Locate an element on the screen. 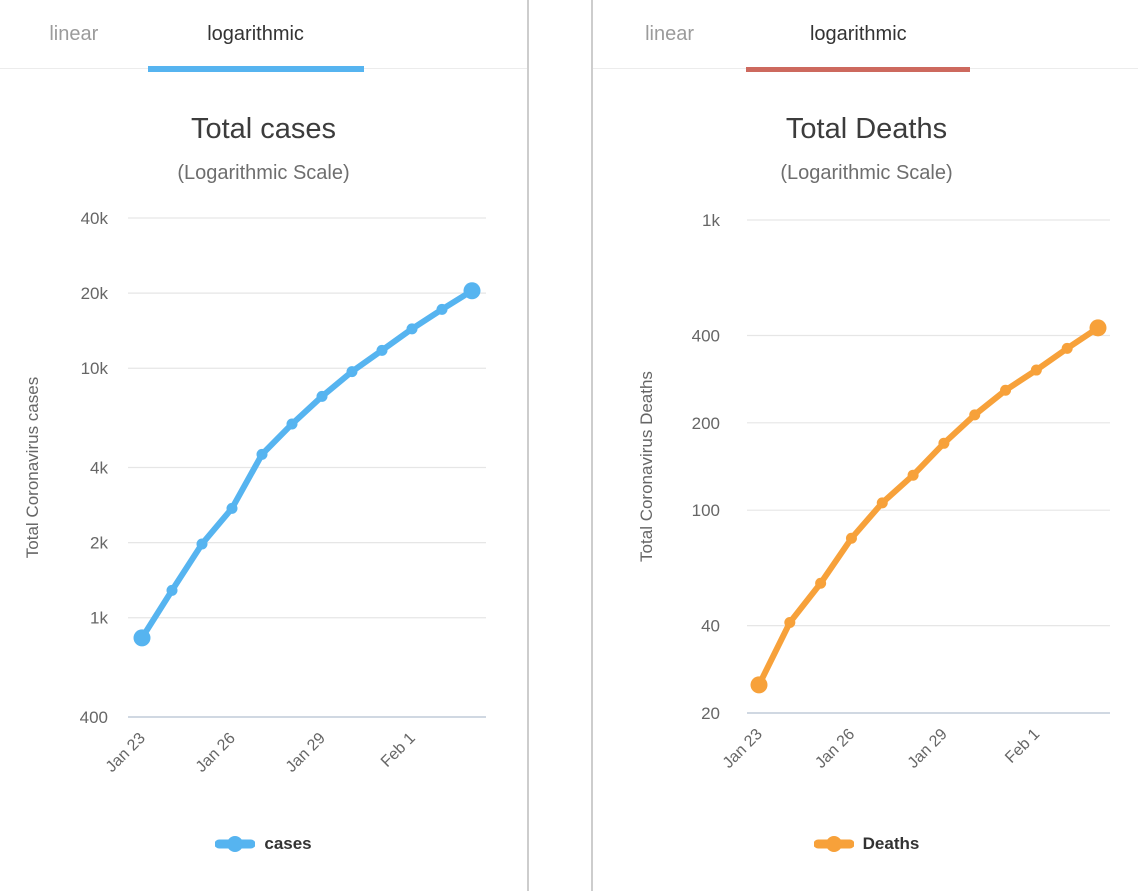 This screenshot has width=1138, height=891. y-tick-label: 20k is located at coordinates (95, 293).